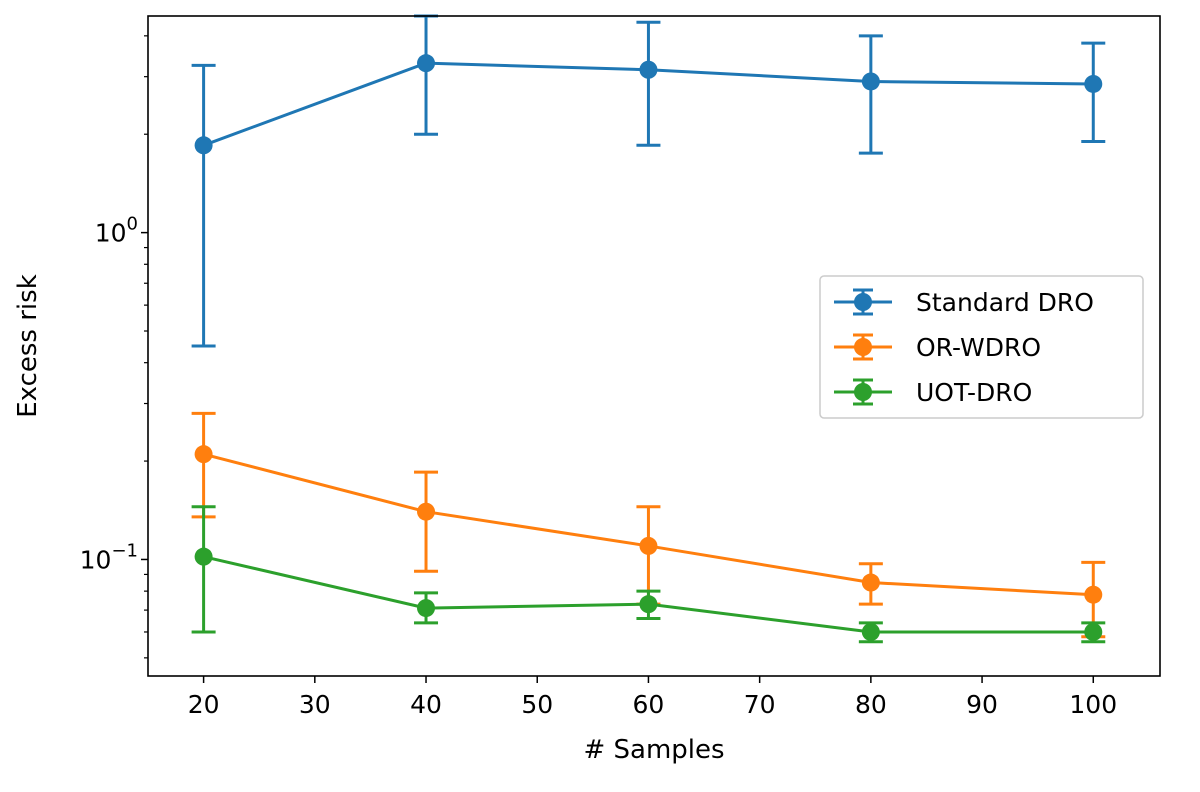 The image size is (1200, 792). I want to click on legend-label: Standard DRO, so click(1005, 302).